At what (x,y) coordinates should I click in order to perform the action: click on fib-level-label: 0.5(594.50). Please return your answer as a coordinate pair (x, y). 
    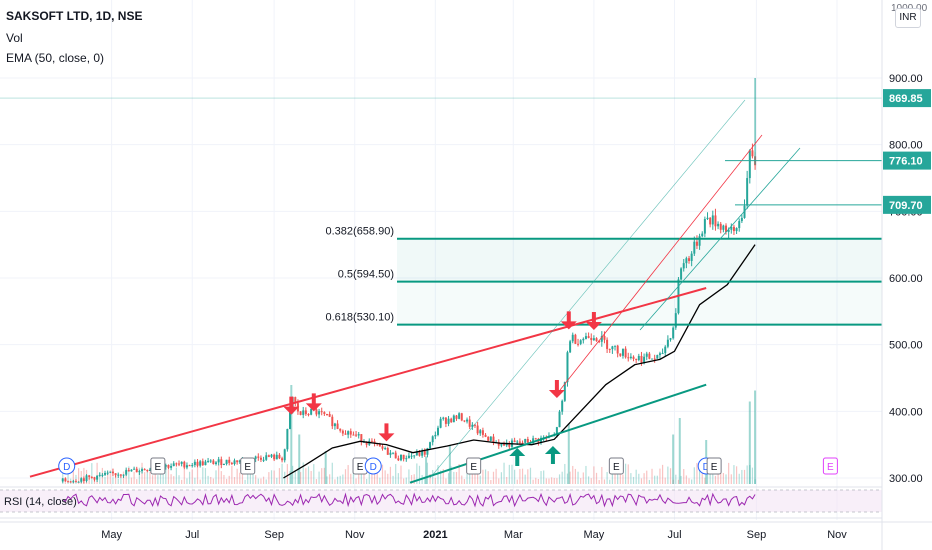
    Looking at the image, I should click on (366, 275).